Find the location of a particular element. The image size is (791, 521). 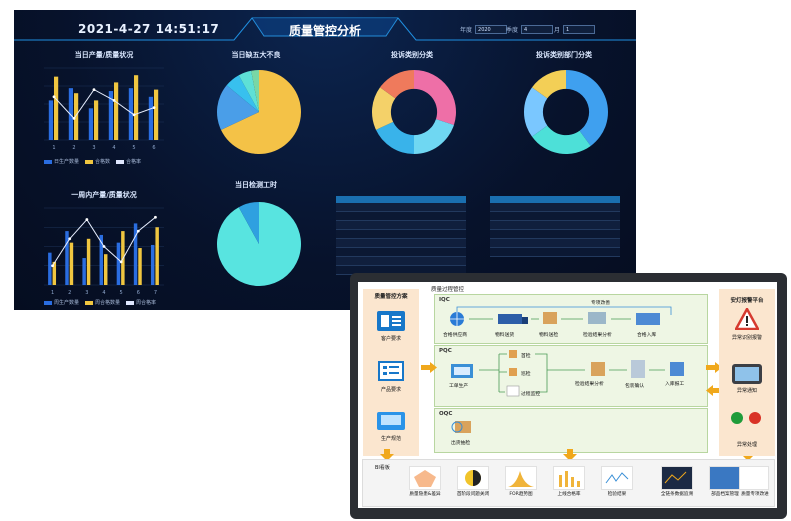

x-tick-label: 4 is located at coordinates (103, 293).